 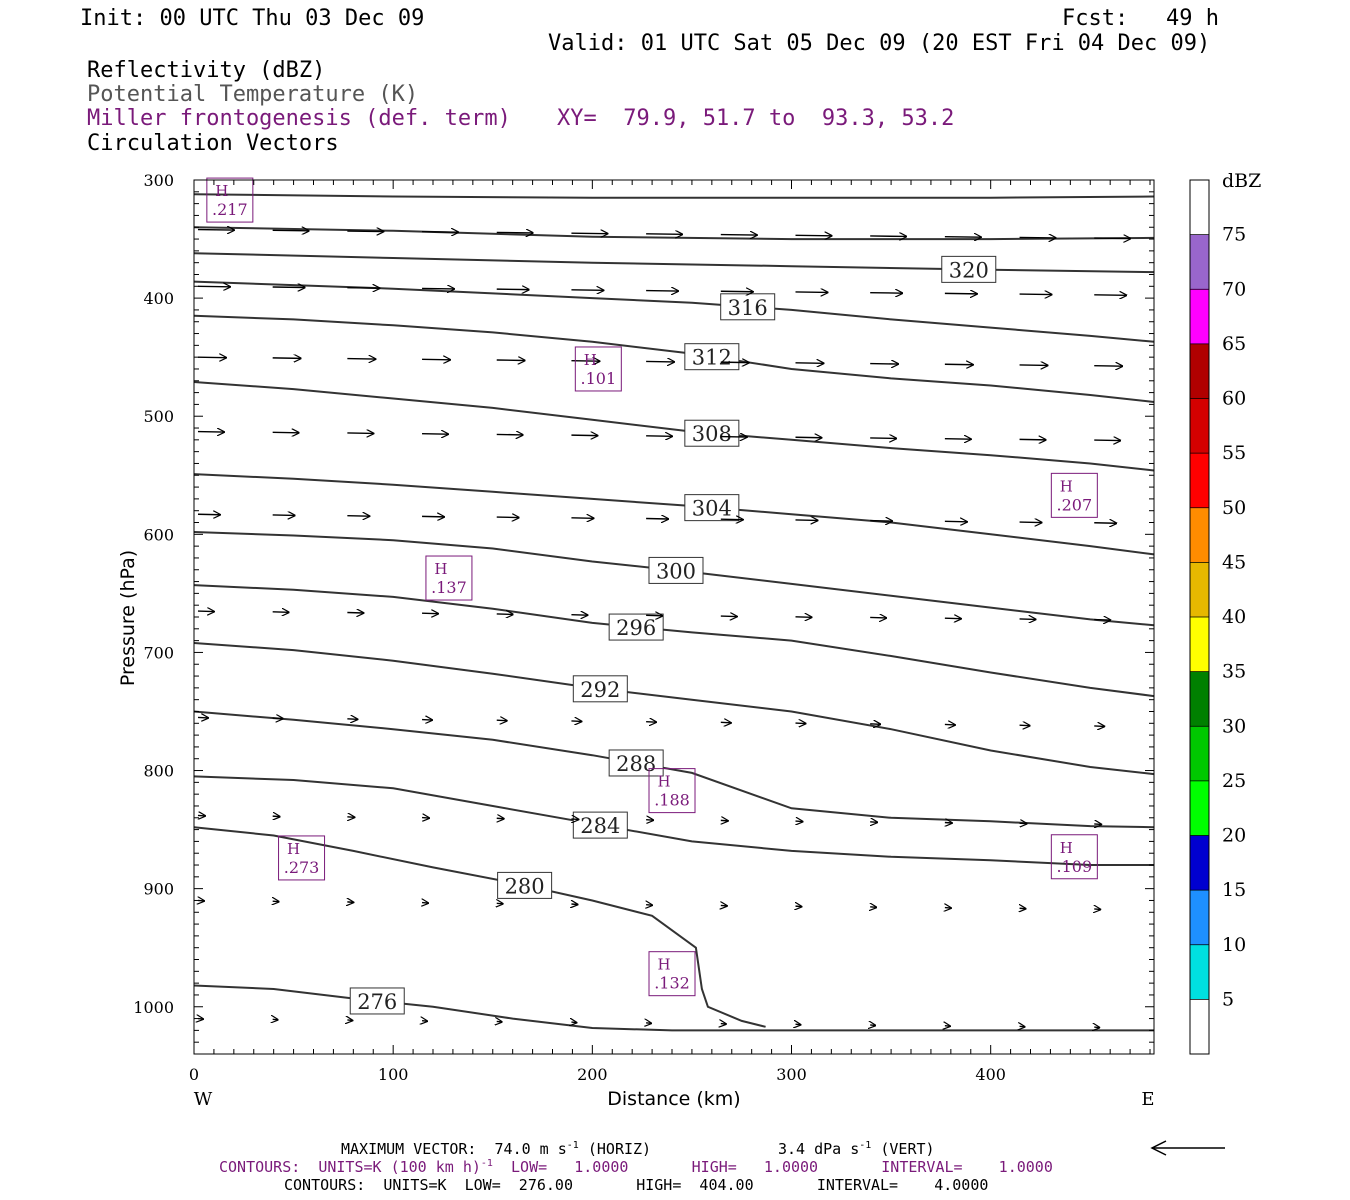 What do you see at coordinates (712, 357) in the screenshot?
I see `theta-label-312: 312` at bounding box center [712, 357].